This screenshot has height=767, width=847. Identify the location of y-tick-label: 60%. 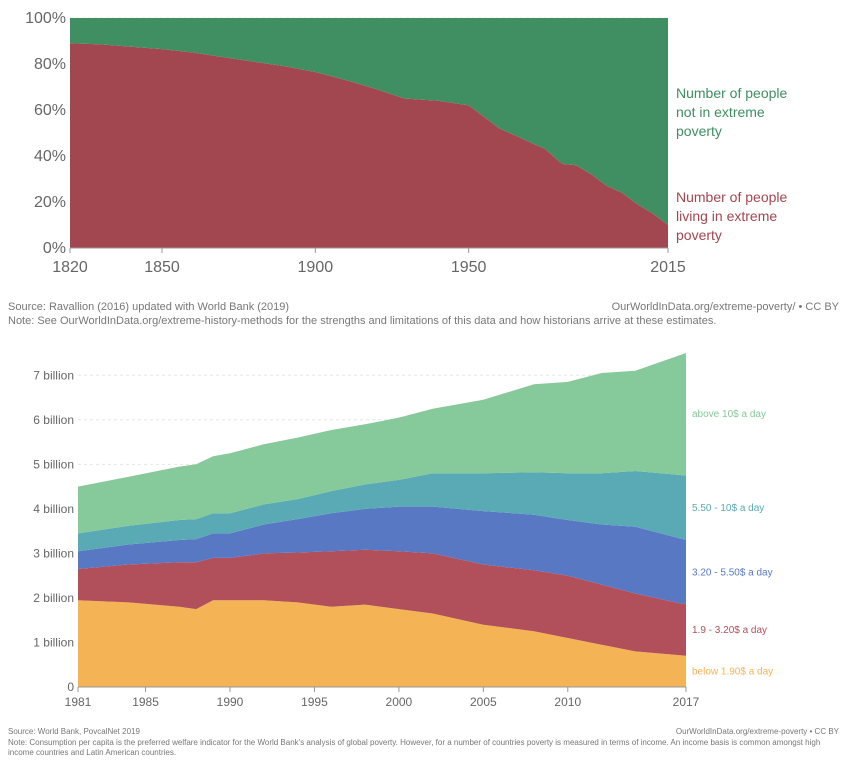
(50, 110).